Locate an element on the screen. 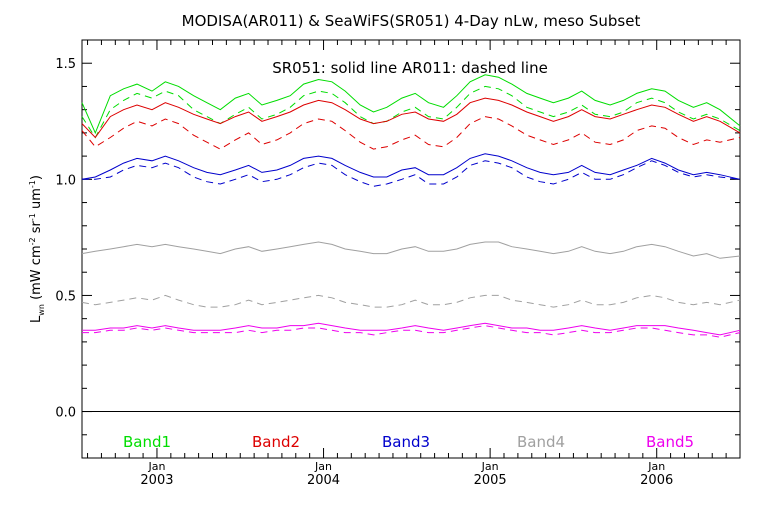  legend-band2: Band2 is located at coordinates (276, 442).